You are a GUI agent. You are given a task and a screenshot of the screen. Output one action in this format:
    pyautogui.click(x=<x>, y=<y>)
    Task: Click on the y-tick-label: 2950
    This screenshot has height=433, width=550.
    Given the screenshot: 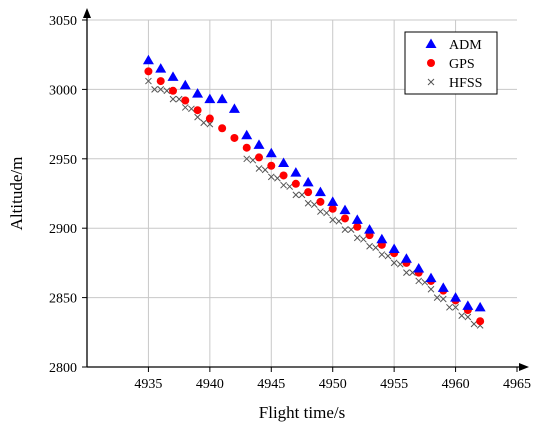 What is the action you would take?
    pyautogui.click(x=63, y=160)
    